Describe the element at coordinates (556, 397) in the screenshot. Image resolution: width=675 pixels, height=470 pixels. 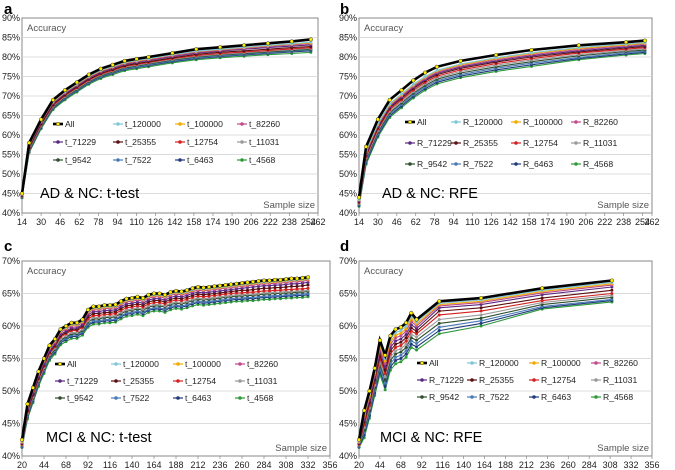
I see `legend-label: R_6463` at that location.